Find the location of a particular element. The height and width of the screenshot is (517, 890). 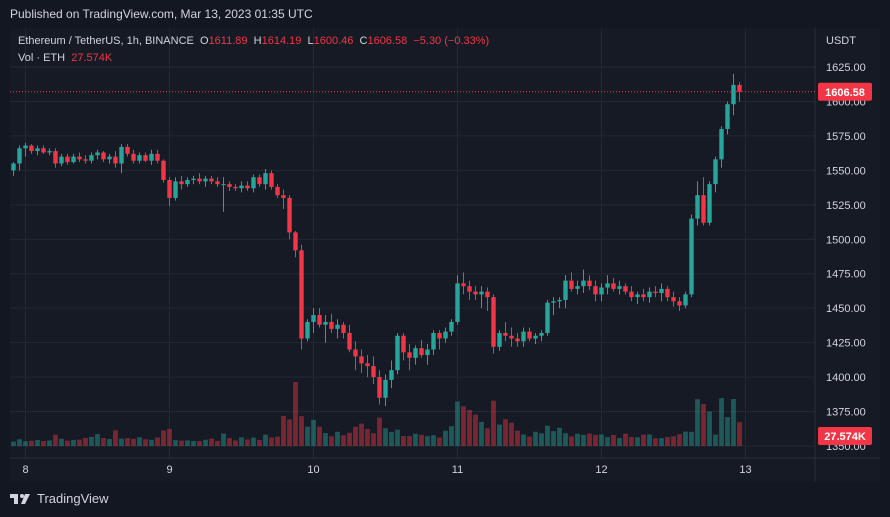

tradingview-logo: TradingView is located at coordinates (59, 498).